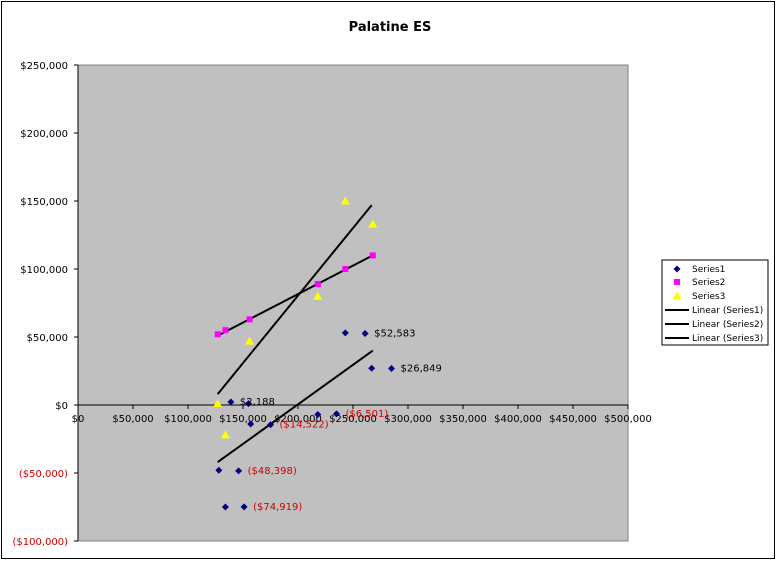  What do you see at coordinates (44, 270) in the screenshot?
I see `y-tick-label: $100,000` at bounding box center [44, 270].